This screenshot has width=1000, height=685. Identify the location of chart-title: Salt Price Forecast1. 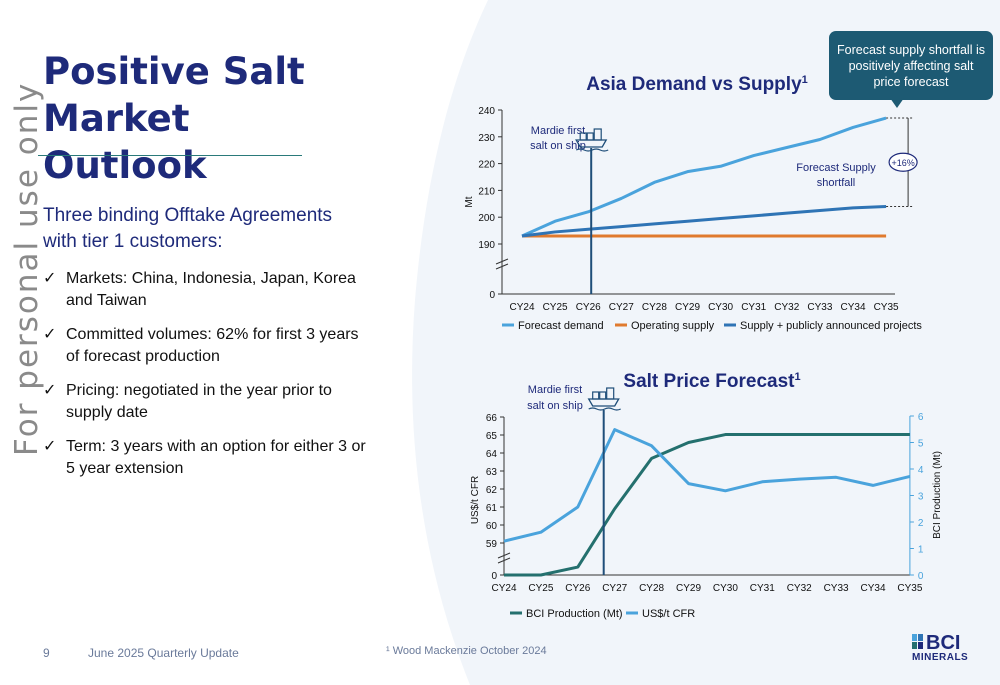
(711, 381).